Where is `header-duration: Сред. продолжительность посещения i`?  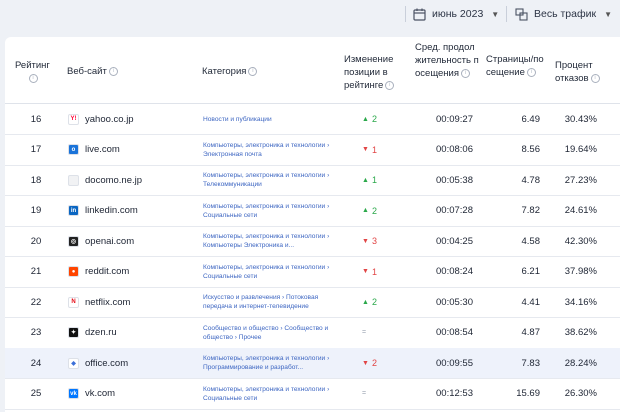
header-duration: Сред. продолжительность посещения i is located at coordinates (448, 60).